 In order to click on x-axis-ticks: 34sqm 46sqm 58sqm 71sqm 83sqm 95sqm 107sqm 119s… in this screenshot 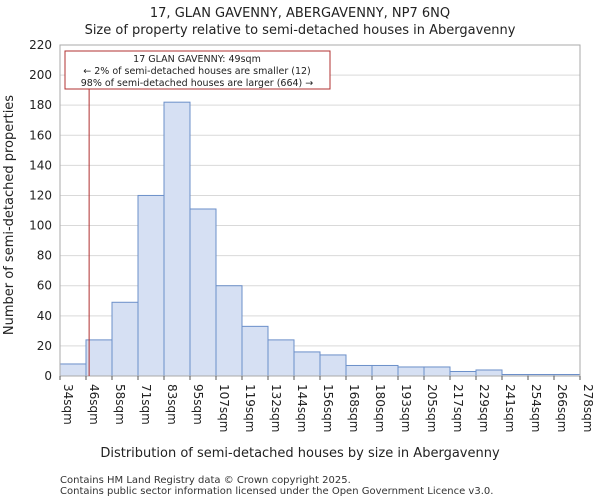, I will do `click(327, 404)`.